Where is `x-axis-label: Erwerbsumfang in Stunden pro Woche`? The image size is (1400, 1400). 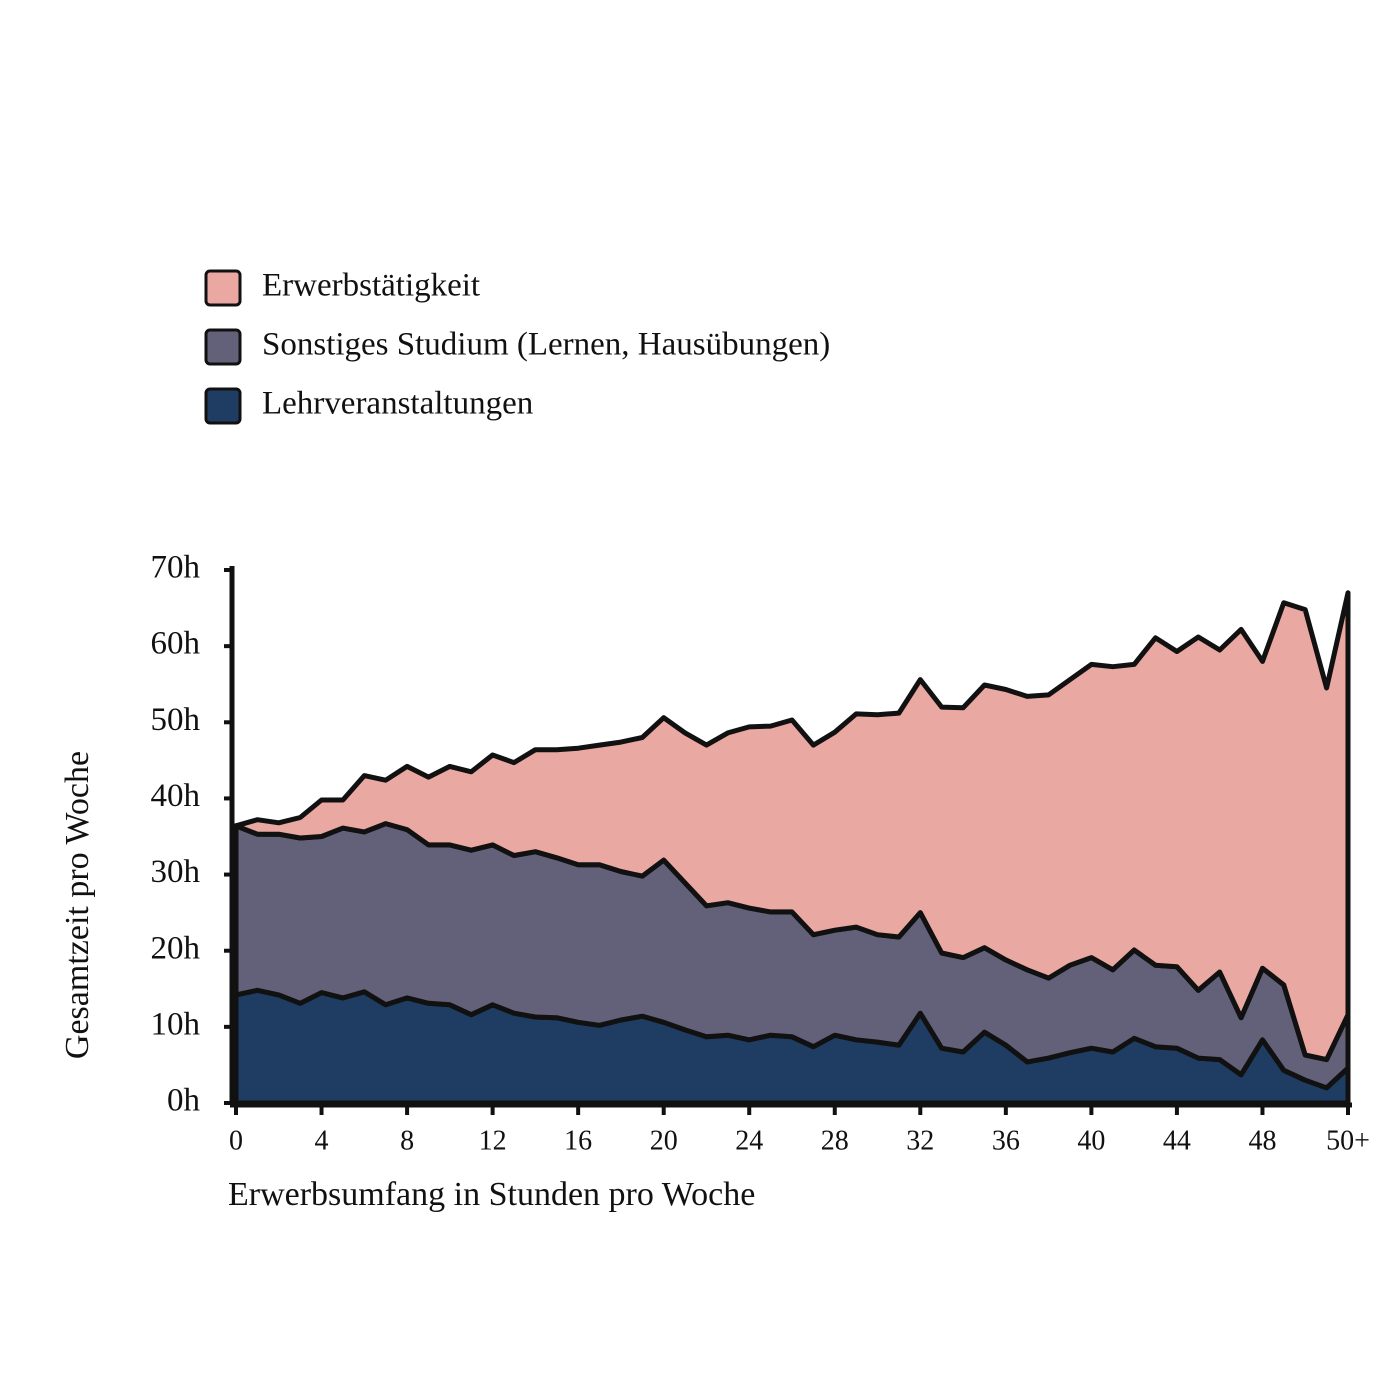 x-axis-label: Erwerbsumfang in Stunden pro Woche is located at coordinates (491, 1194).